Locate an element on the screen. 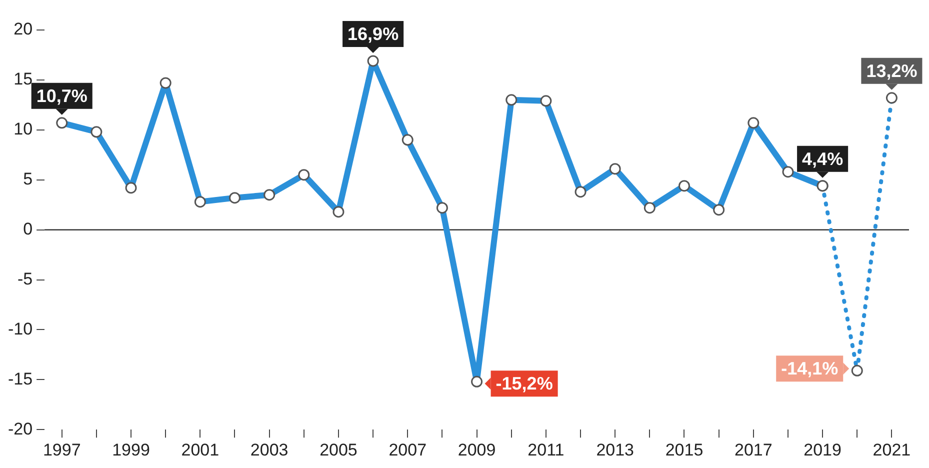 This screenshot has width=929, height=468. data-label: 13,2% is located at coordinates (892, 70).